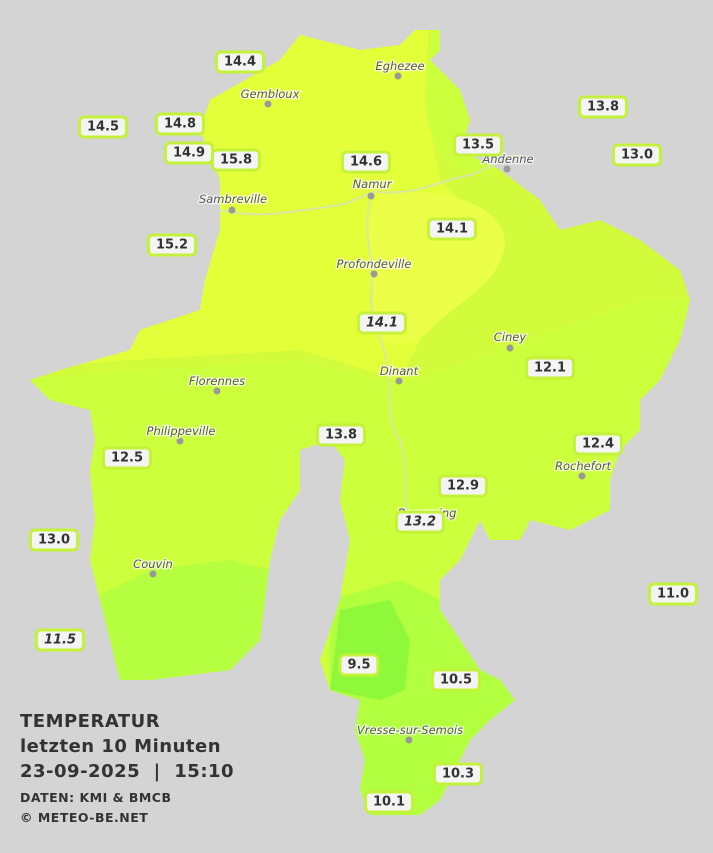 The height and width of the screenshot is (853, 713). I want to click on place-label: Eghezee, so click(399, 66).